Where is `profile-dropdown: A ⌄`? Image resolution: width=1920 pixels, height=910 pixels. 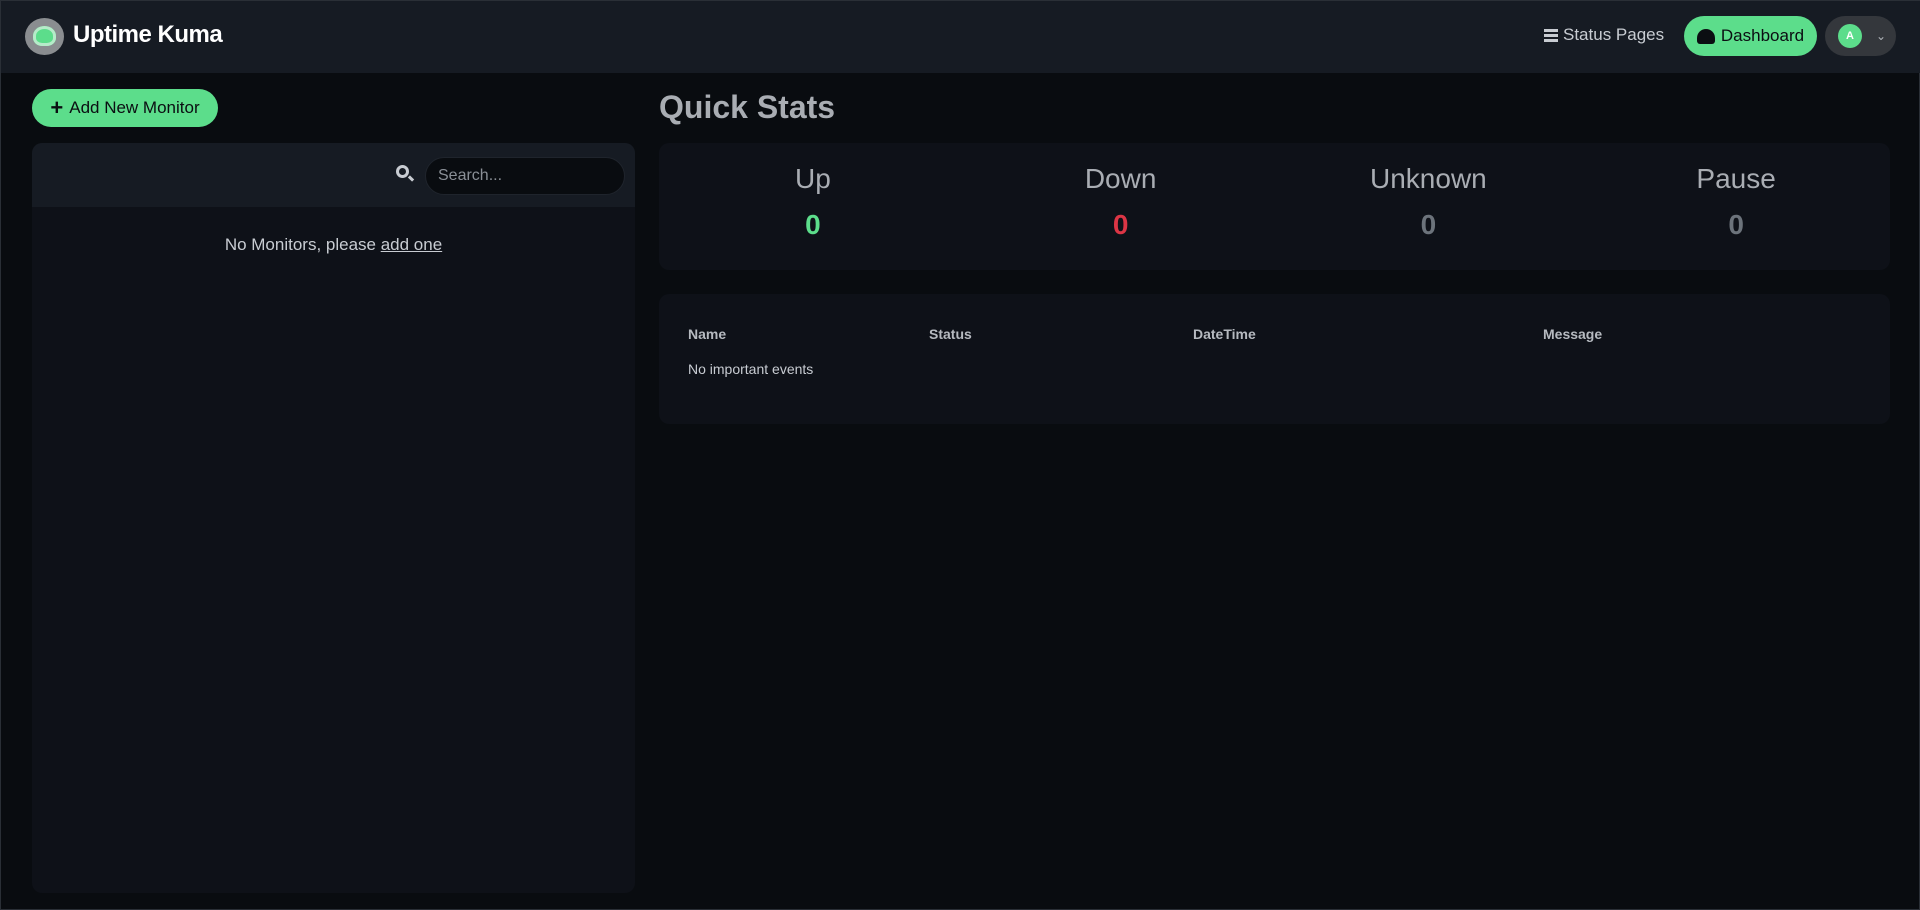
profile-dropdown: A ⌄ is located at coordinates (1860, 36).